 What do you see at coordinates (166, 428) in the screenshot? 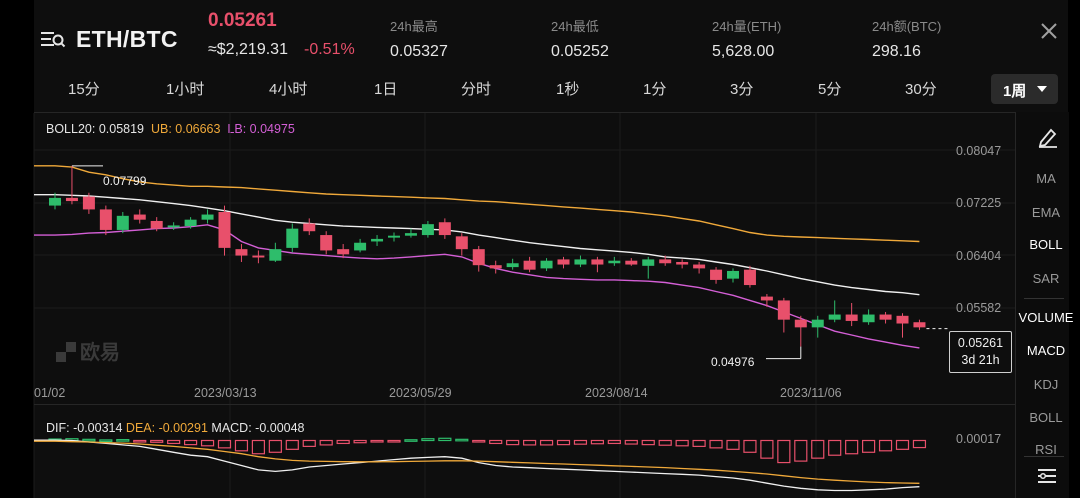
I see `macd-dea-value: DEA: -0.00291` at bounding box center [166, 428].